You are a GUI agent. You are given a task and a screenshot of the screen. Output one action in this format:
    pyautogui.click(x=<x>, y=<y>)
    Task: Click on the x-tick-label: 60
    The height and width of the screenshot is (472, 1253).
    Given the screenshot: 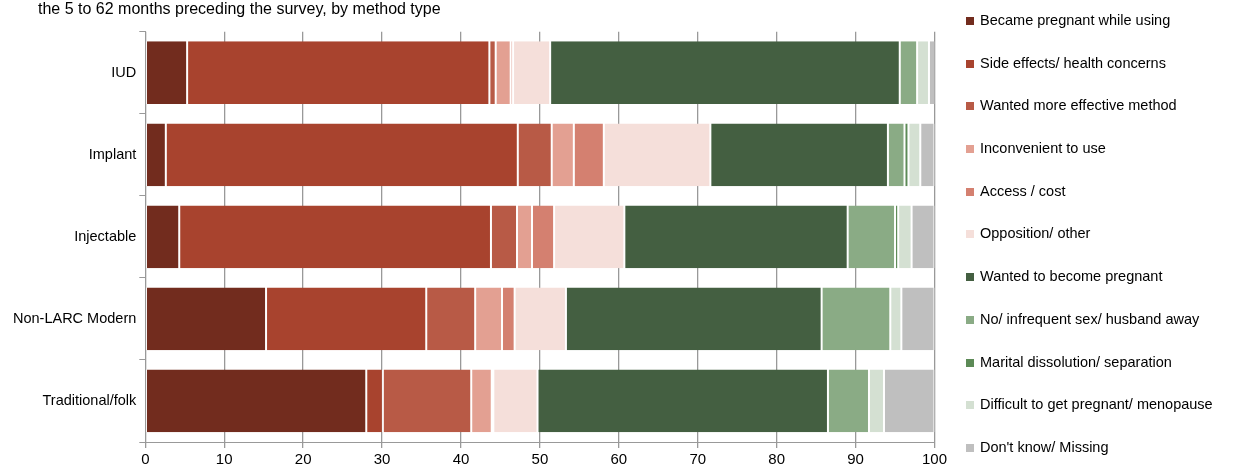 What is the action you would take?
    pyautogui.click(x=619, y=459)
    